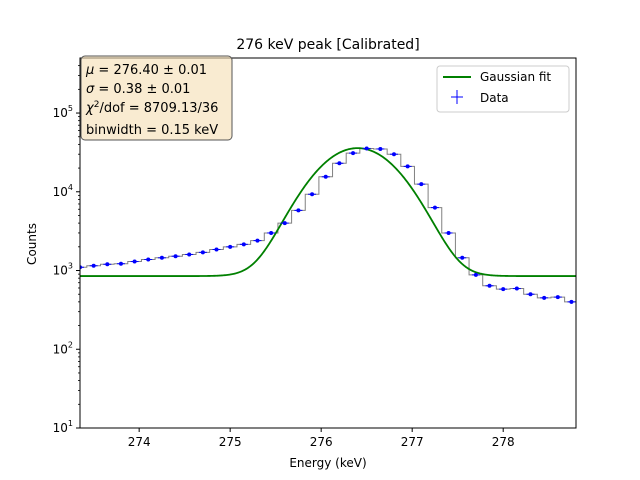 The image size is (640, 480). Describe the element at coordinates (63, 427) in the screenshot. I see `y-tick-label: 10¹` at that location.